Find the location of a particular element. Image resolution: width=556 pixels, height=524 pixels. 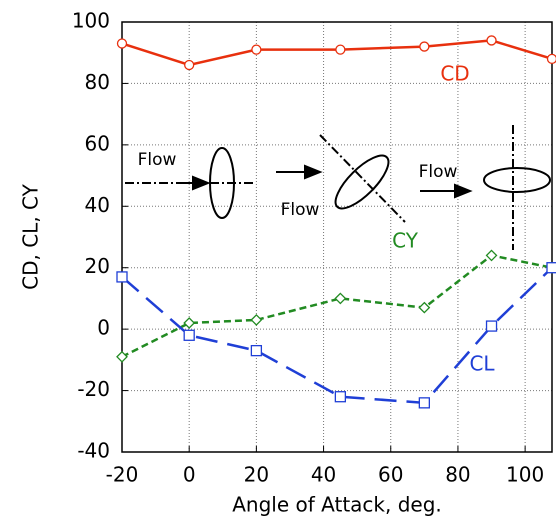

y-tick-label: -20 is located at coordinates (93, 389).